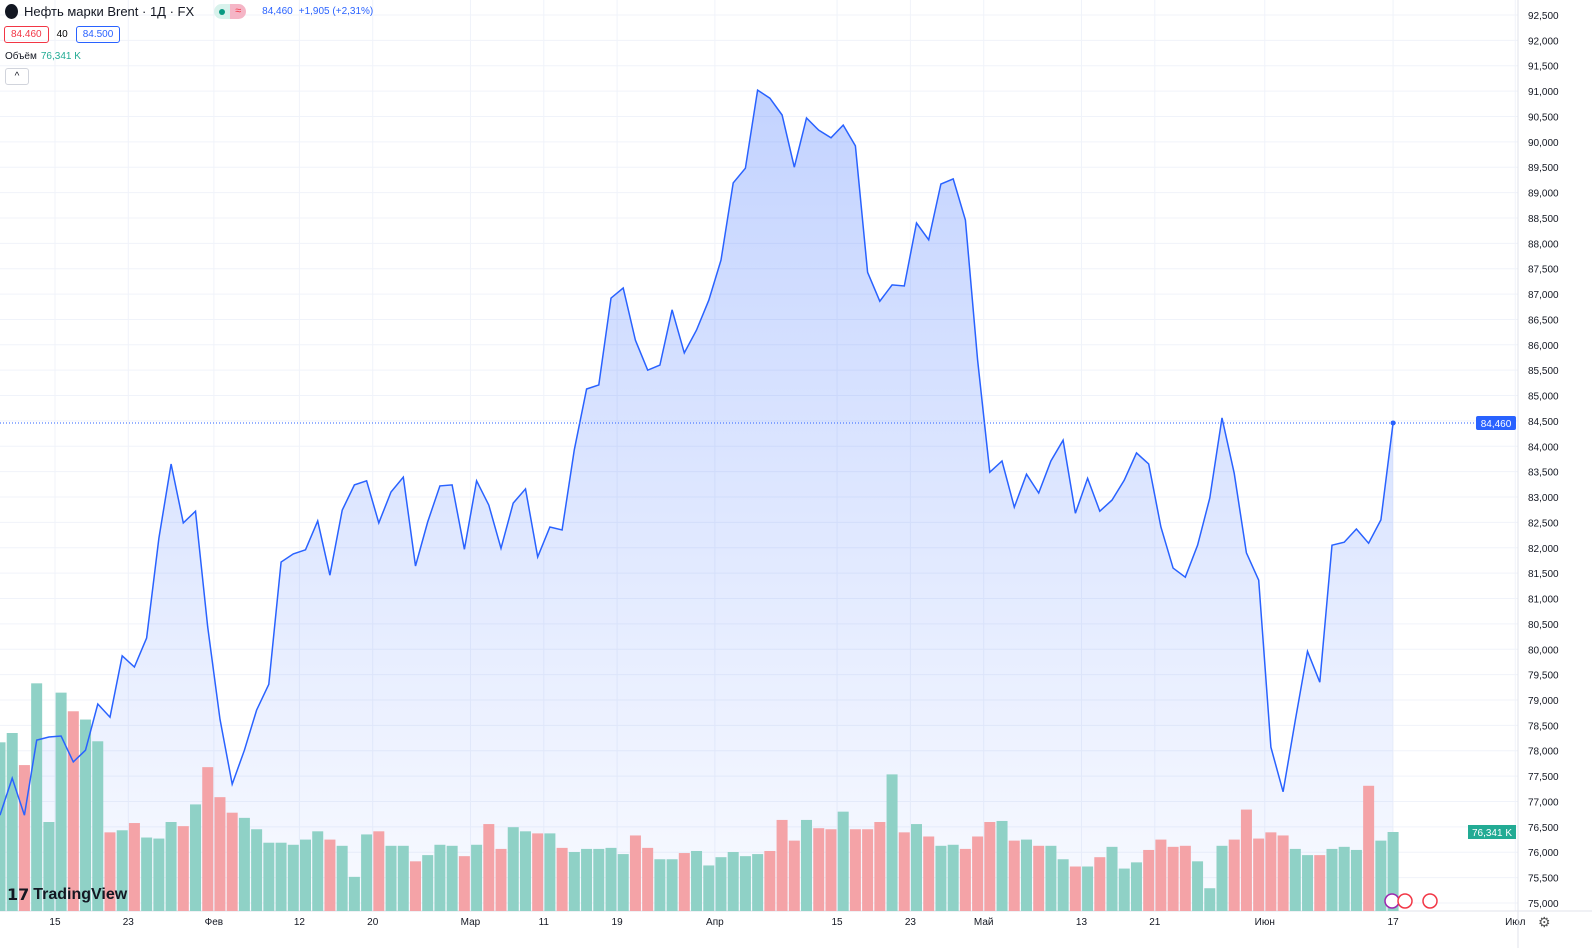 This screenshot has width=1592, height=948. Describe the element at coordinates (18, 895) in the screenshot. I see `tv-logo-icon: 𝟭𝟳` at that location.